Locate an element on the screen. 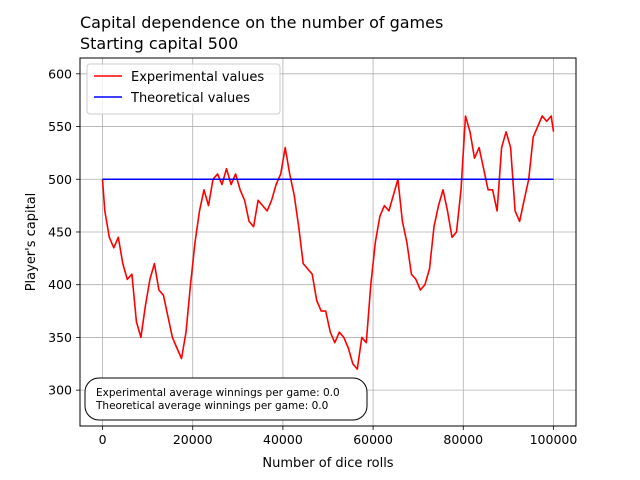  x-tick-label: 20000 is located at coordinates (193, 439).